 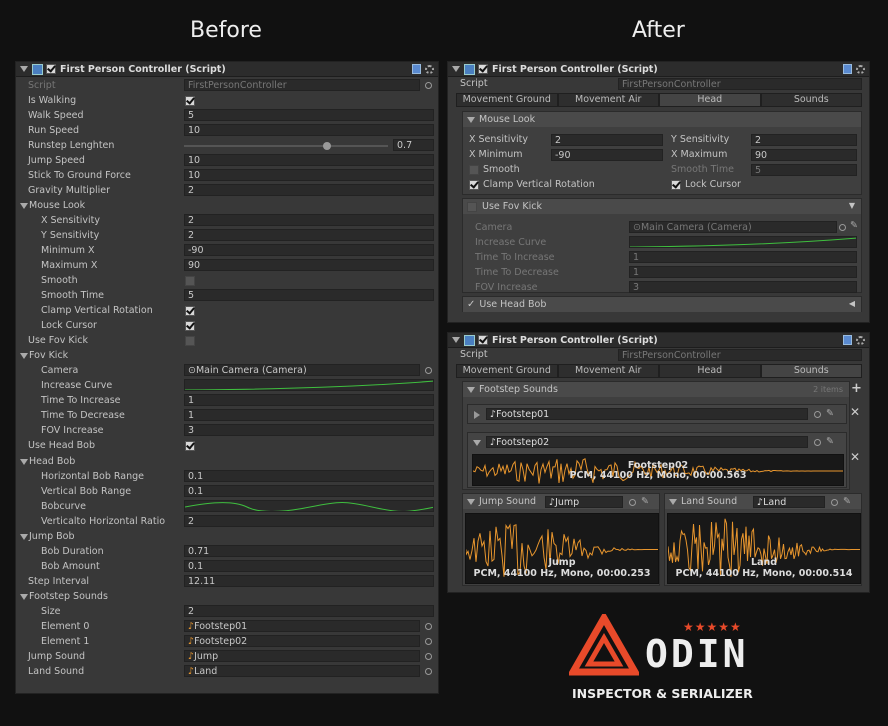 What do you see at coordinates (856, 388) in the screenshot?
I see `add-item-button: +` at bounding box center [856, 388].